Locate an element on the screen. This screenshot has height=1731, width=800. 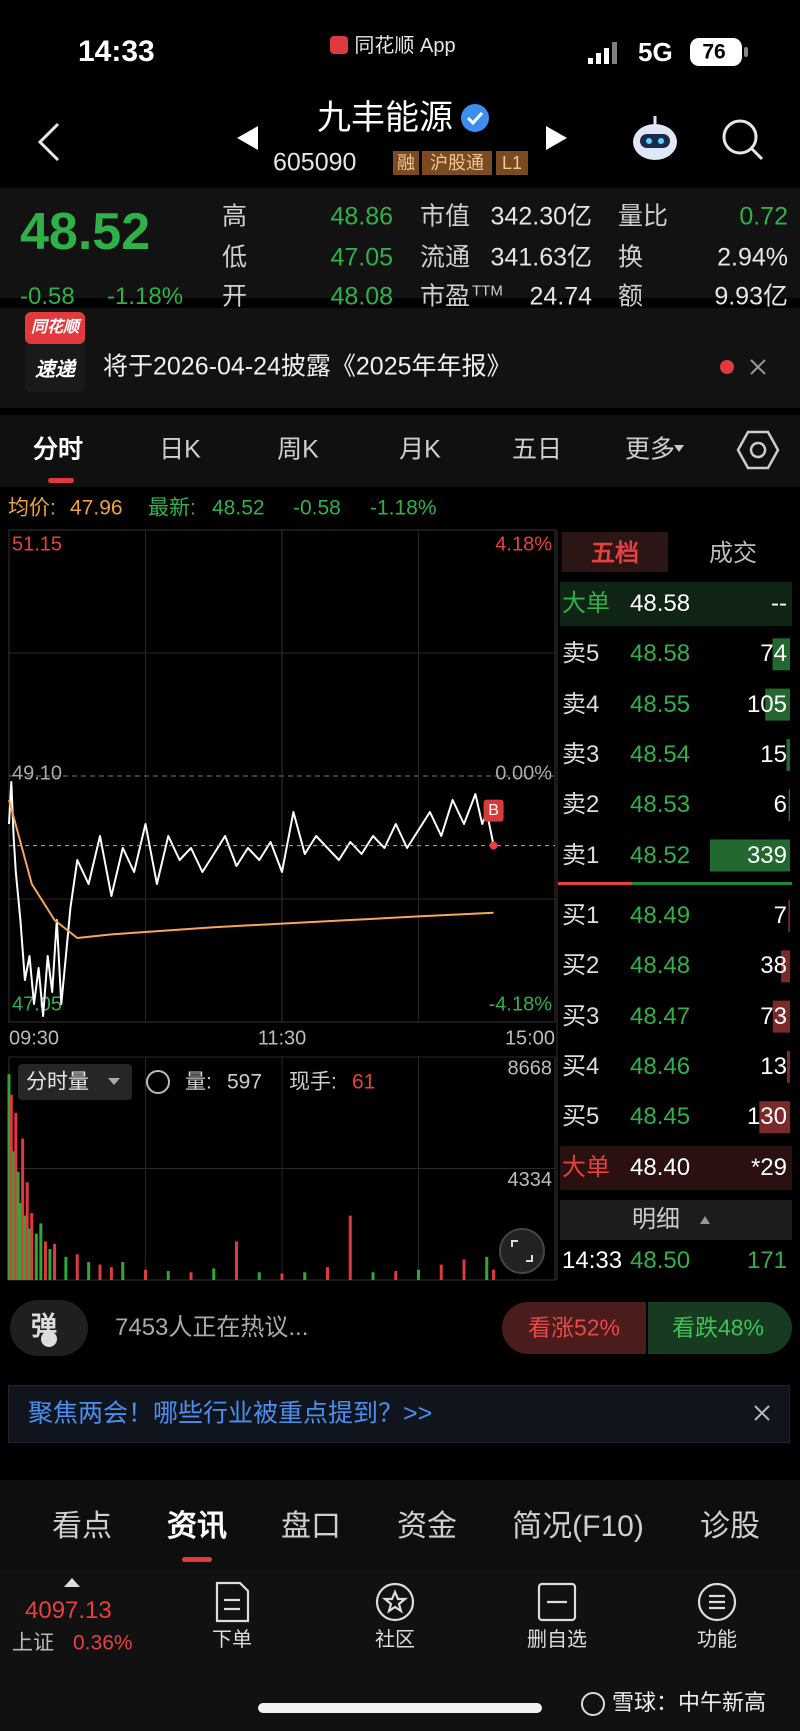
notice-bar is located at coordinates (400, 358).